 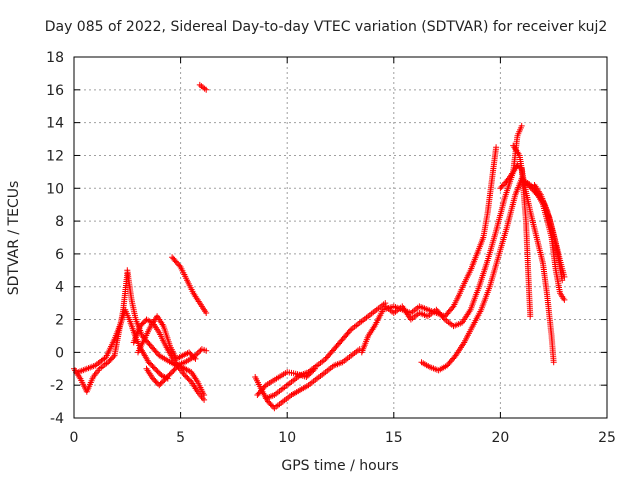 I want to click on x-tick-label: 20, so click(x=500, y=438).